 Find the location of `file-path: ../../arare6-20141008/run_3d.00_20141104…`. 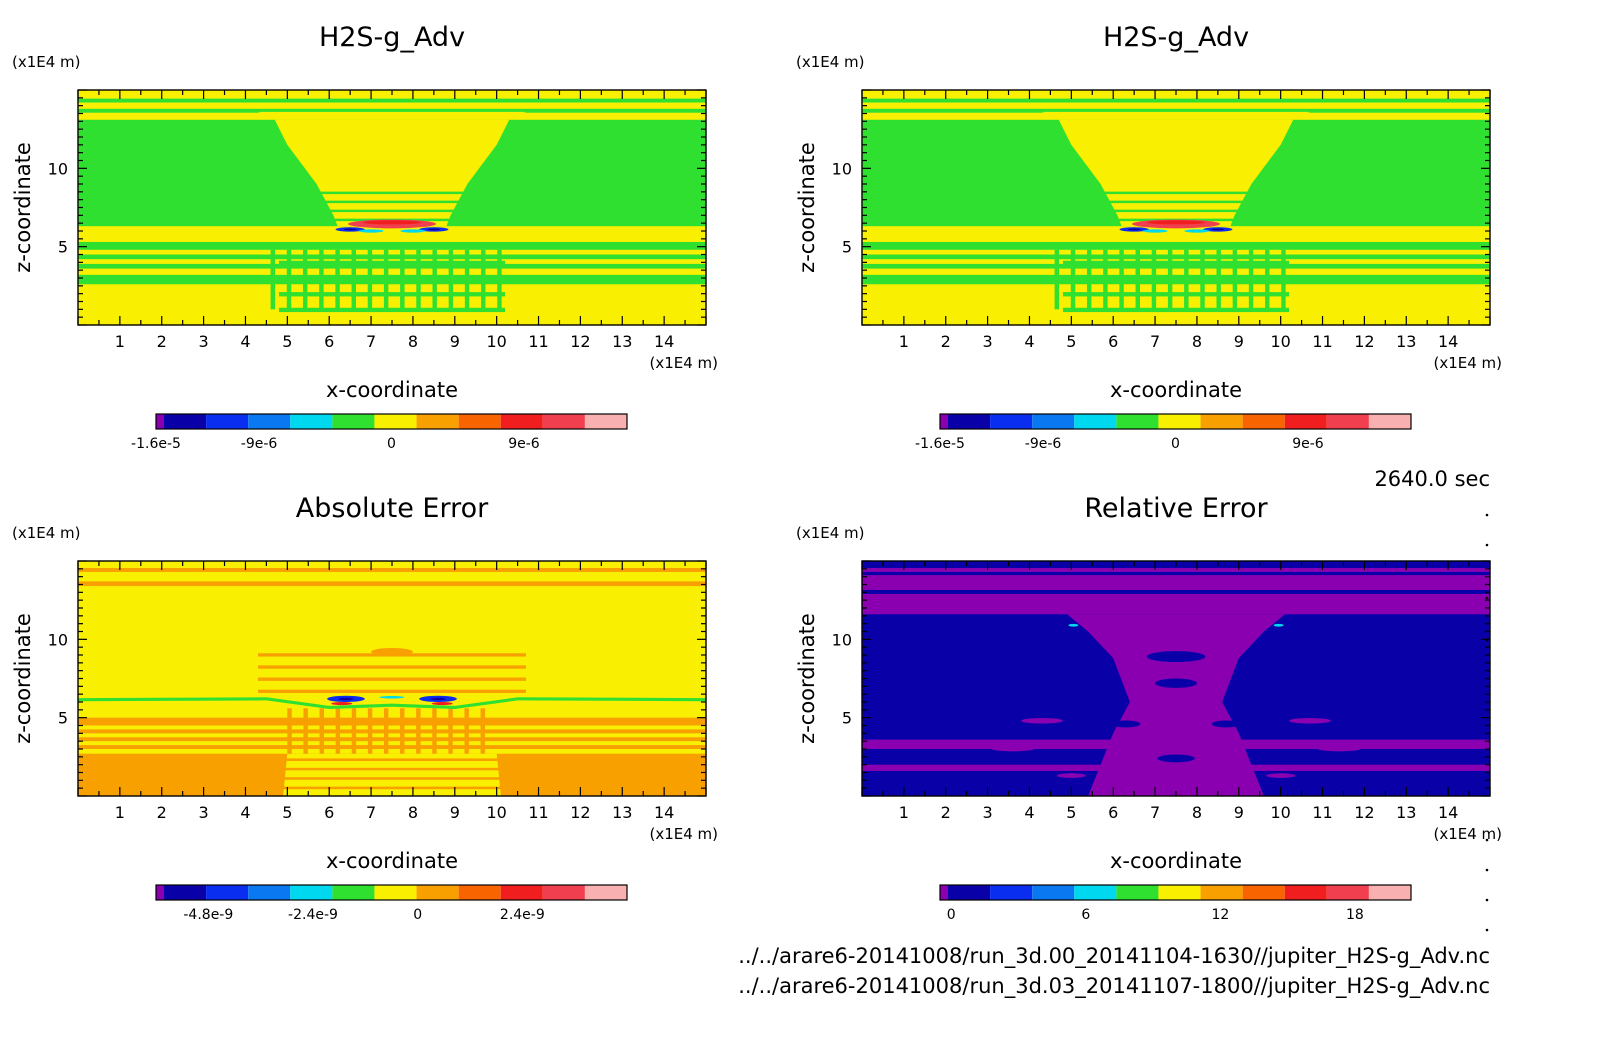

file-path: ../../arare6-20141008/run_3d.00_20141104… is located at coordinates (1114, 956).